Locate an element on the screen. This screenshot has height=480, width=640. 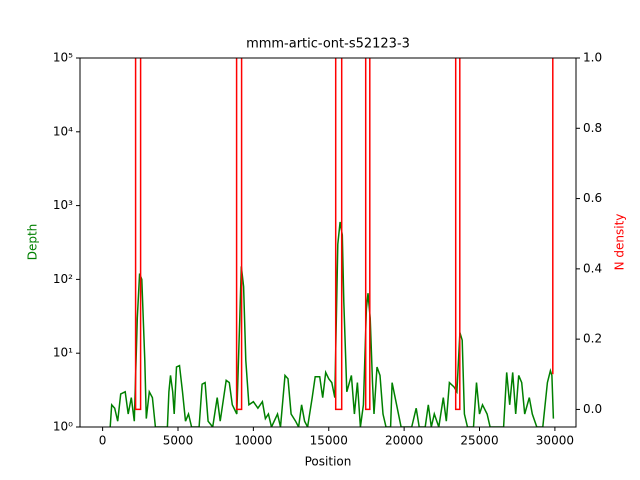
x-tick-label: 25000 is located at coordinates (479, 441).